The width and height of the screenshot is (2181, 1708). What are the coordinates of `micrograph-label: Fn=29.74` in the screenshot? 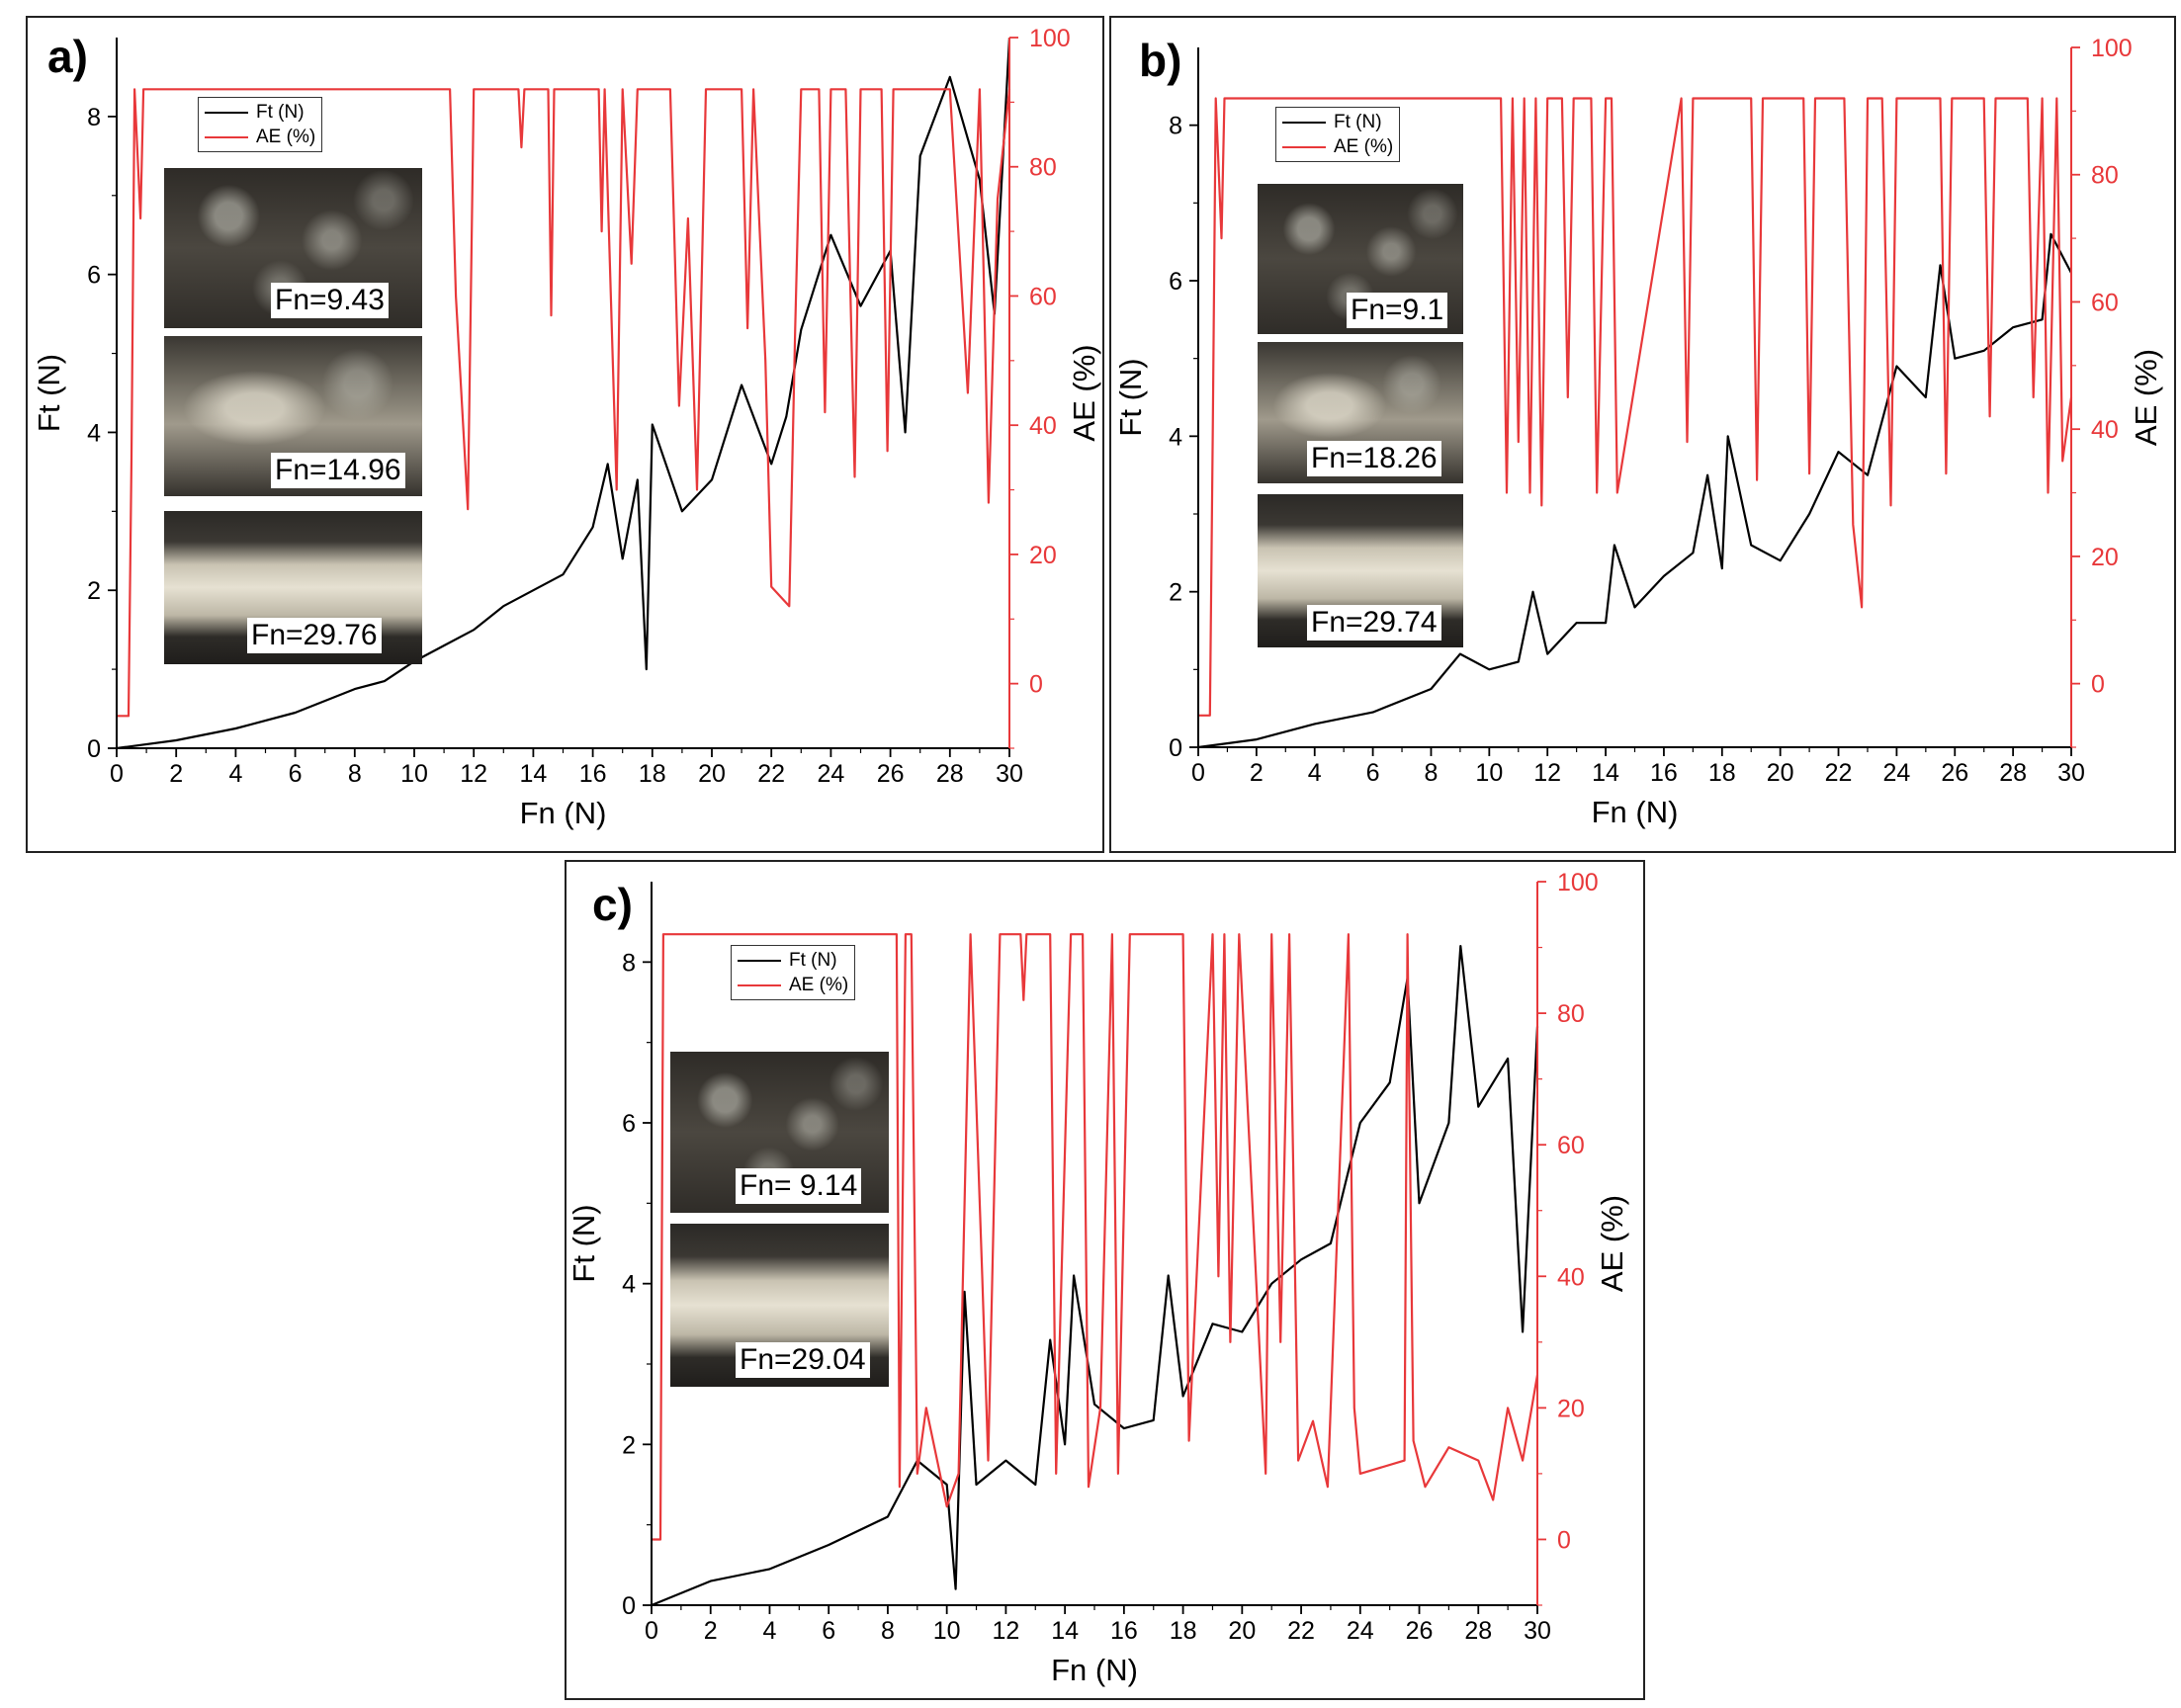 It's located at (1374, 622).